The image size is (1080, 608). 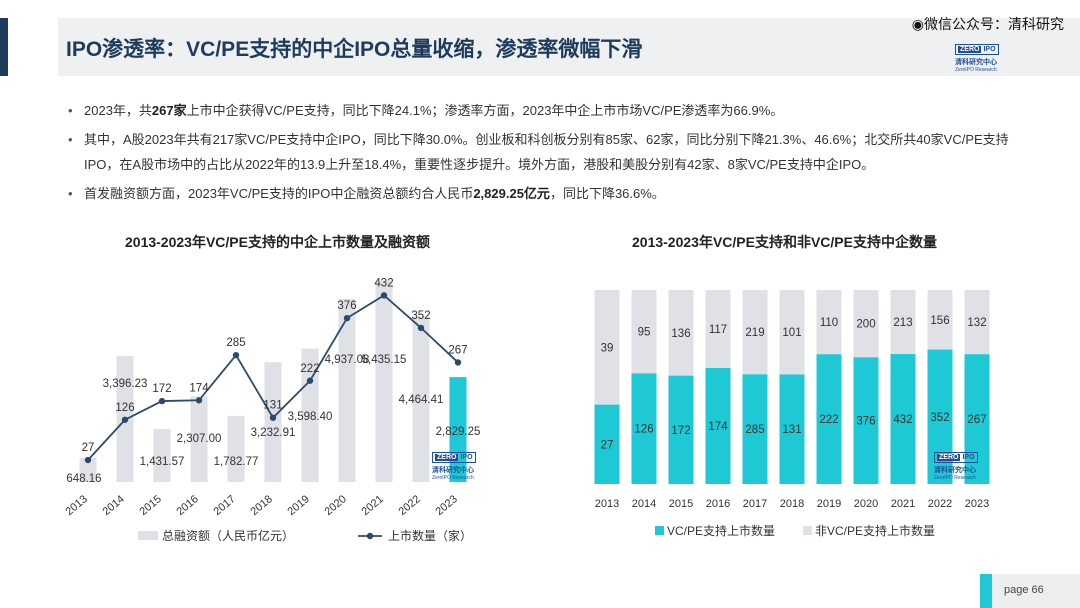 What do you see at coordinates (718, 504) in the screenshot?
I see `x-tick-label: 2016` at bounding box center [718, 504].